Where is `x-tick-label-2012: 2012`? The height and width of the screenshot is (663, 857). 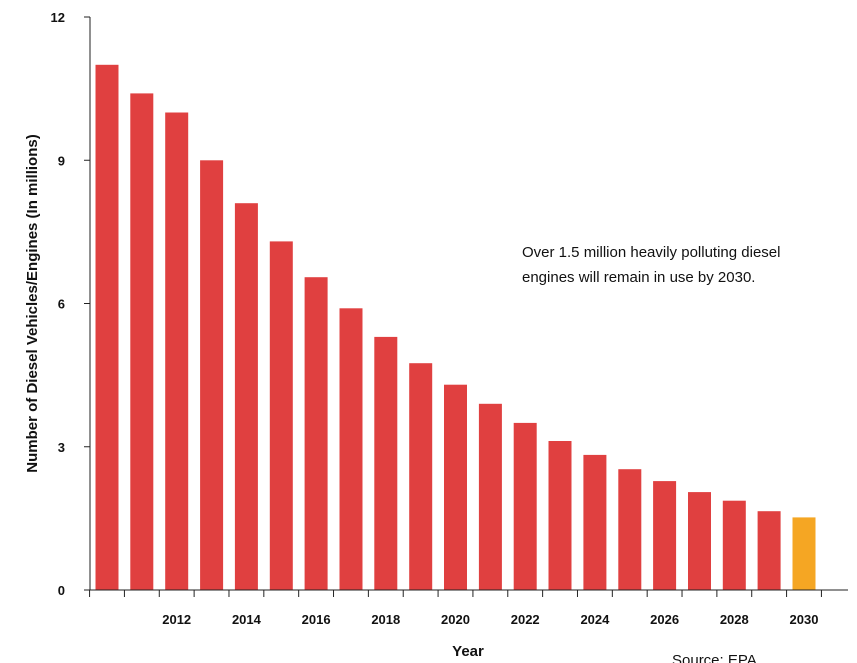
x-tick-label-2012: 2012 is located at coordinates (176, 619).